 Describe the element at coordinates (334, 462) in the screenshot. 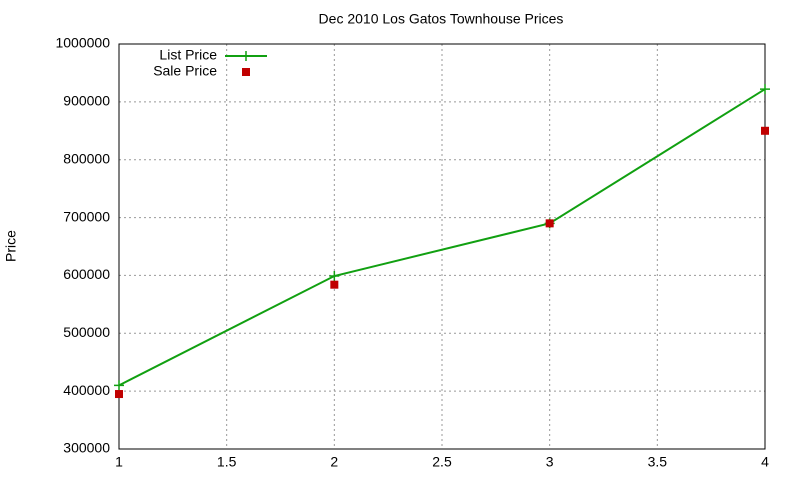

I see `x-tick-label: 2` at that location.